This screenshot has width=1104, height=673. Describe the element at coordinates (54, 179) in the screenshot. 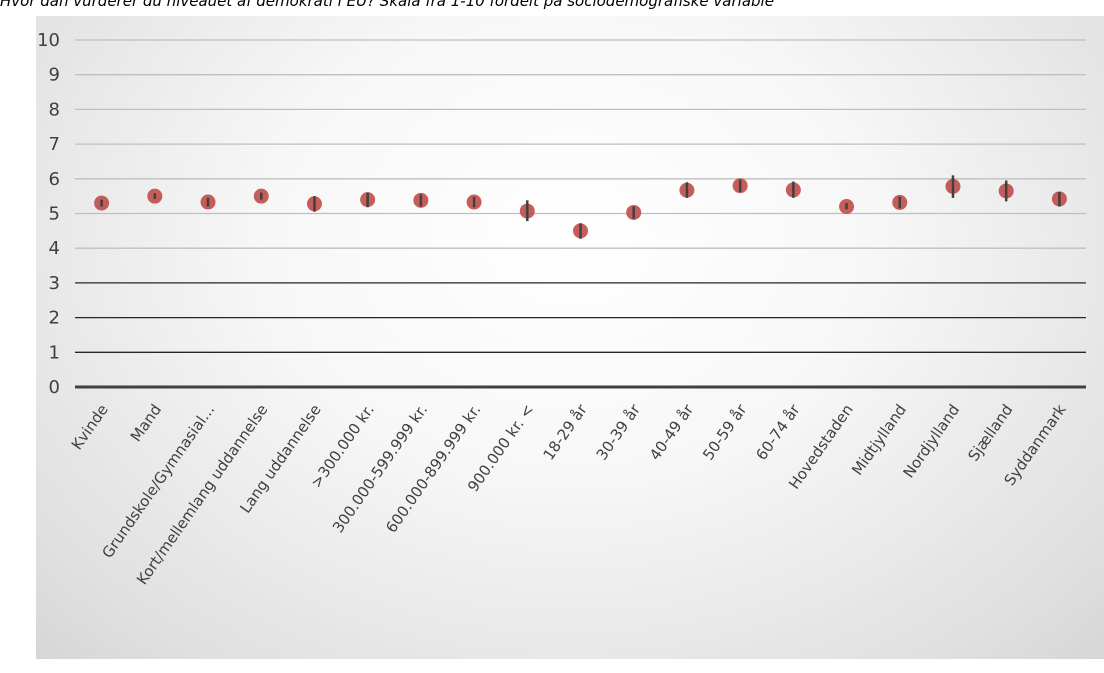

I see `y-tick-label: 6` at that location.